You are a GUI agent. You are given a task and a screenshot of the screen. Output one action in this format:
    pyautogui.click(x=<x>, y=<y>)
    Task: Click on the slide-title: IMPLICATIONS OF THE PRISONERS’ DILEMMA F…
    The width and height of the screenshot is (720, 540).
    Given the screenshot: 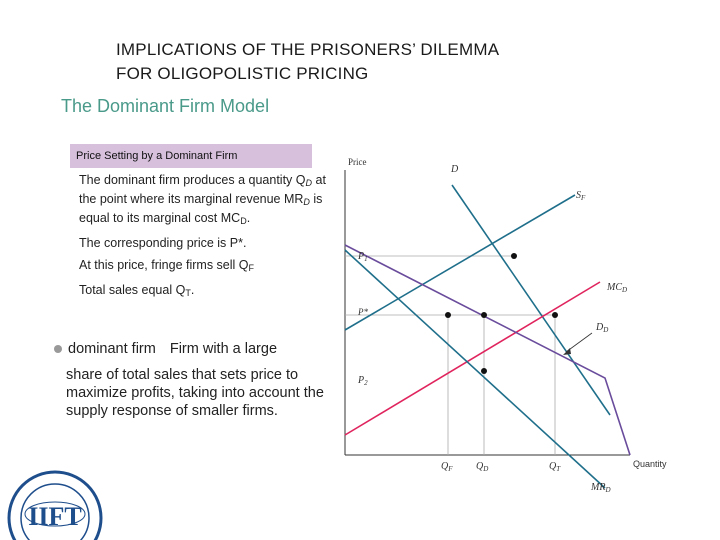 What is the action you would take?
    pyautogui.click(x=307, y=62)
    